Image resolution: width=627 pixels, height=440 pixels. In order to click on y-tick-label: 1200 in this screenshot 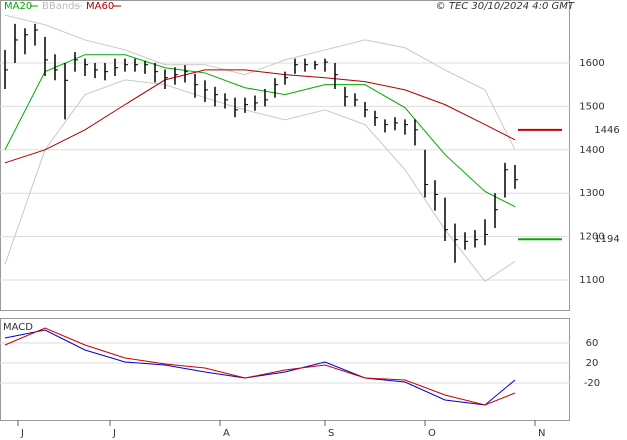, I will do `click(591, 237)`.